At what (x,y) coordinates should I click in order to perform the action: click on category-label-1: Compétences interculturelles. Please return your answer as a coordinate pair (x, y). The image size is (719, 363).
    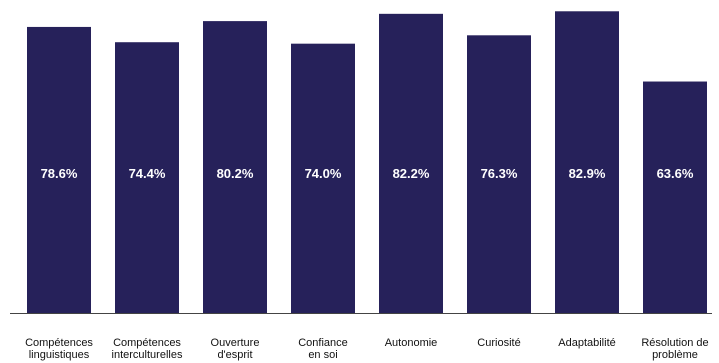
    Looking at the image, I should click on (147, 349).